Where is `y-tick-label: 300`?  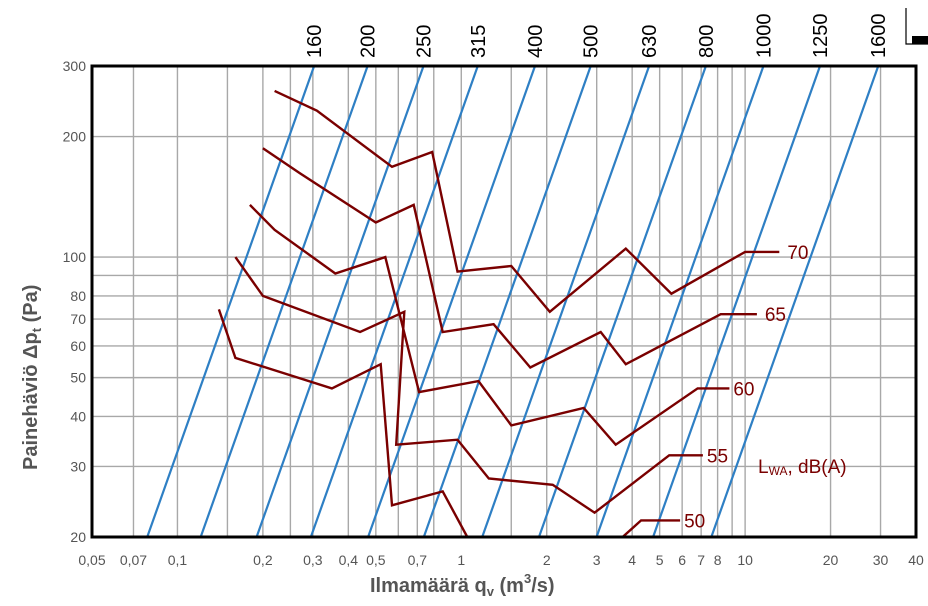
y-tick-label: 300 is located at coordinates (75, 66).